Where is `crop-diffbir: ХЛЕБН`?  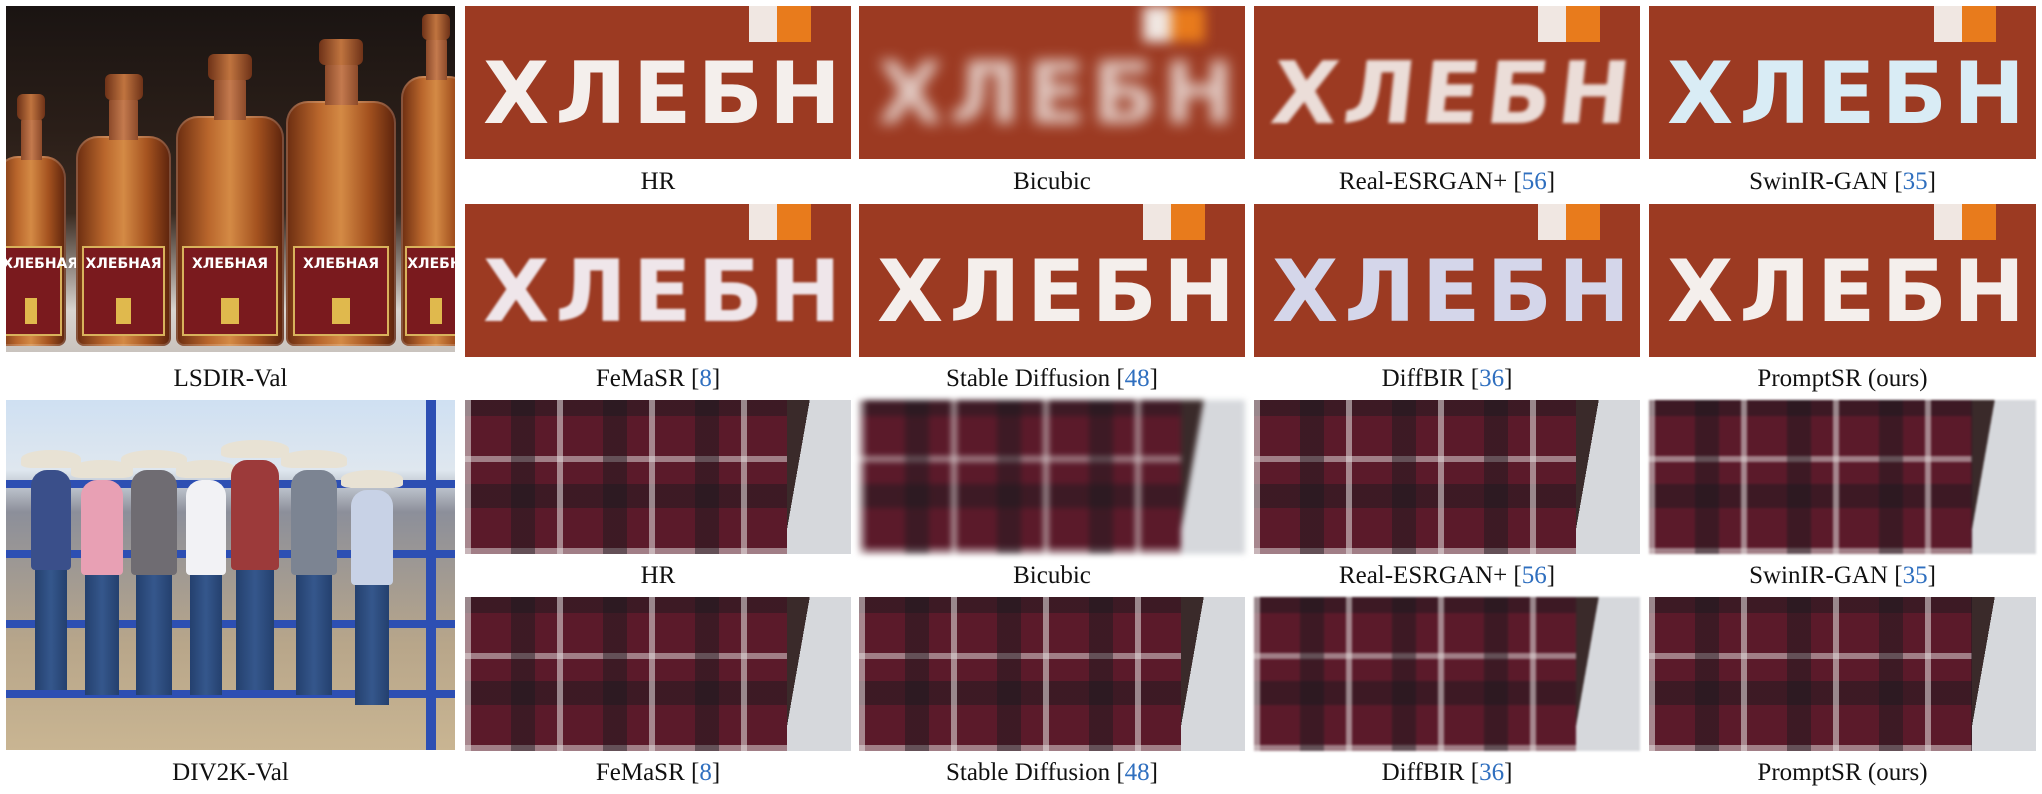
crop-diffbir: ХЛЕБН is located at coordinates (1447, 280).